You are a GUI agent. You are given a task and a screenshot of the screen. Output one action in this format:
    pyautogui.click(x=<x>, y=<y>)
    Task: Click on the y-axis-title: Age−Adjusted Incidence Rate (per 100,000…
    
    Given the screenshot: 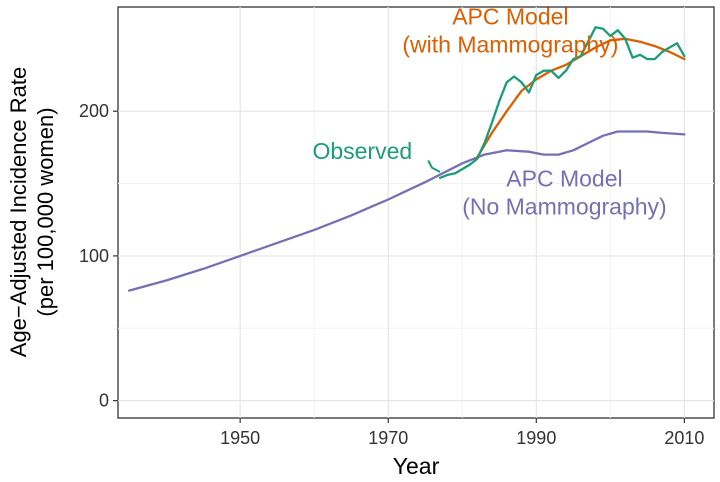 What is the action you would take?
    pyautogui.click(x=32, y=212)
    